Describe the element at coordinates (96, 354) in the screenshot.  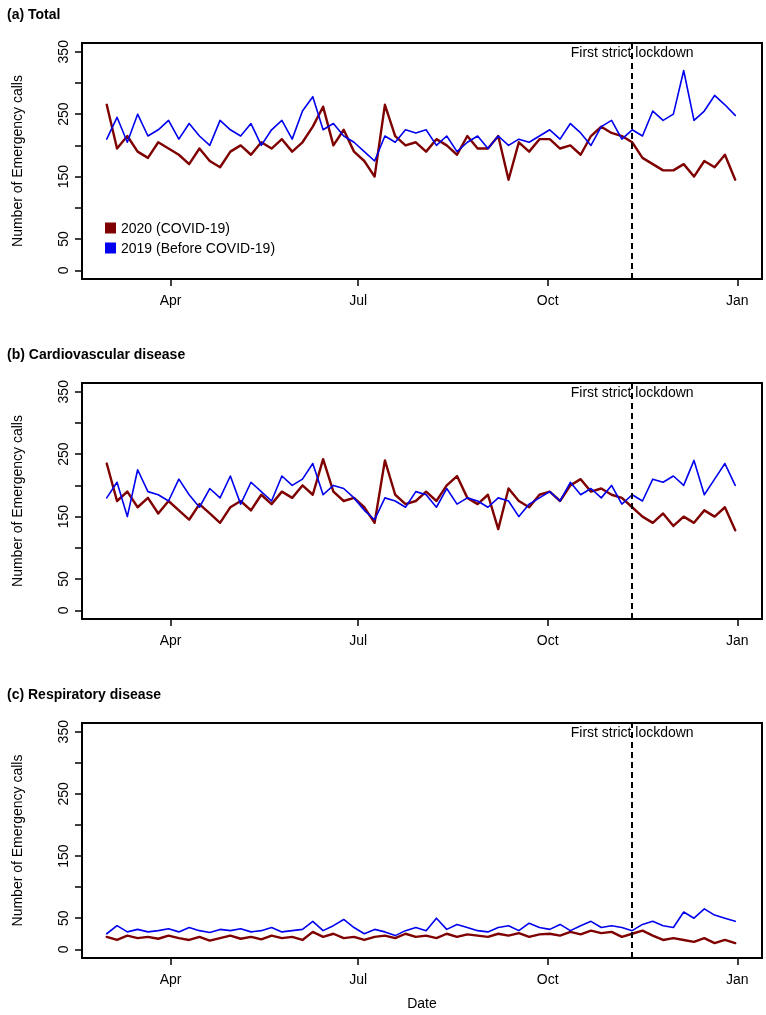
I see `chart-title: (b) Cardiovascular disease` at that location.